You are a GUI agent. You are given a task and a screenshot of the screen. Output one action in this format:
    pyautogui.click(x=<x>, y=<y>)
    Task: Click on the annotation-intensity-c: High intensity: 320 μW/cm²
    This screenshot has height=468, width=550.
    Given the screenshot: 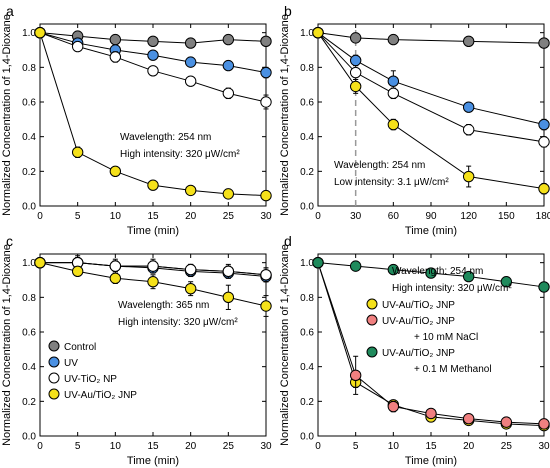 What is the action you would take?
    pyautogui.click(x=178, y=322)
    